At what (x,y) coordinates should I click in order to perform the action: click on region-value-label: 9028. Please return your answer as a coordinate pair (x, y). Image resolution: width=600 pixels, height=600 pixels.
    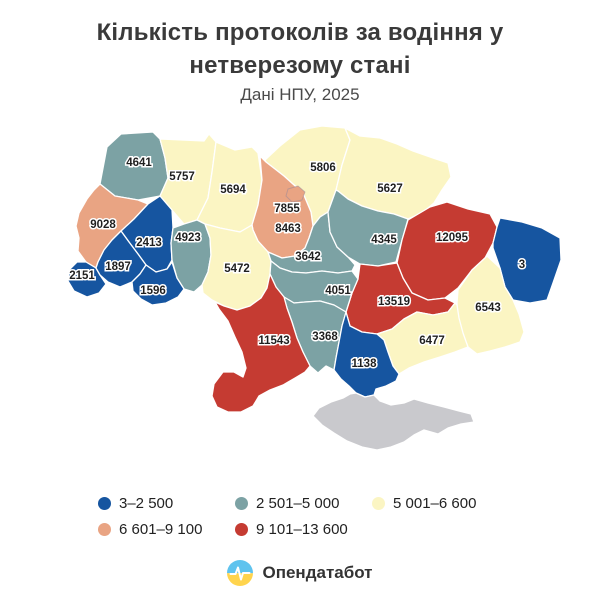
    Looking at the image, I should click on (103, 225).